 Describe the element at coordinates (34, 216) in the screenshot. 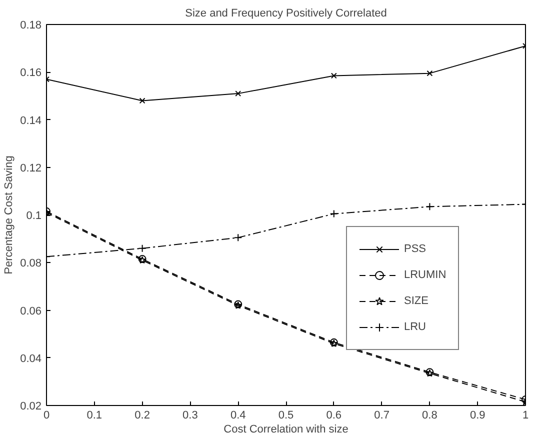

I see `y-tick-label: 0.1` at that location.